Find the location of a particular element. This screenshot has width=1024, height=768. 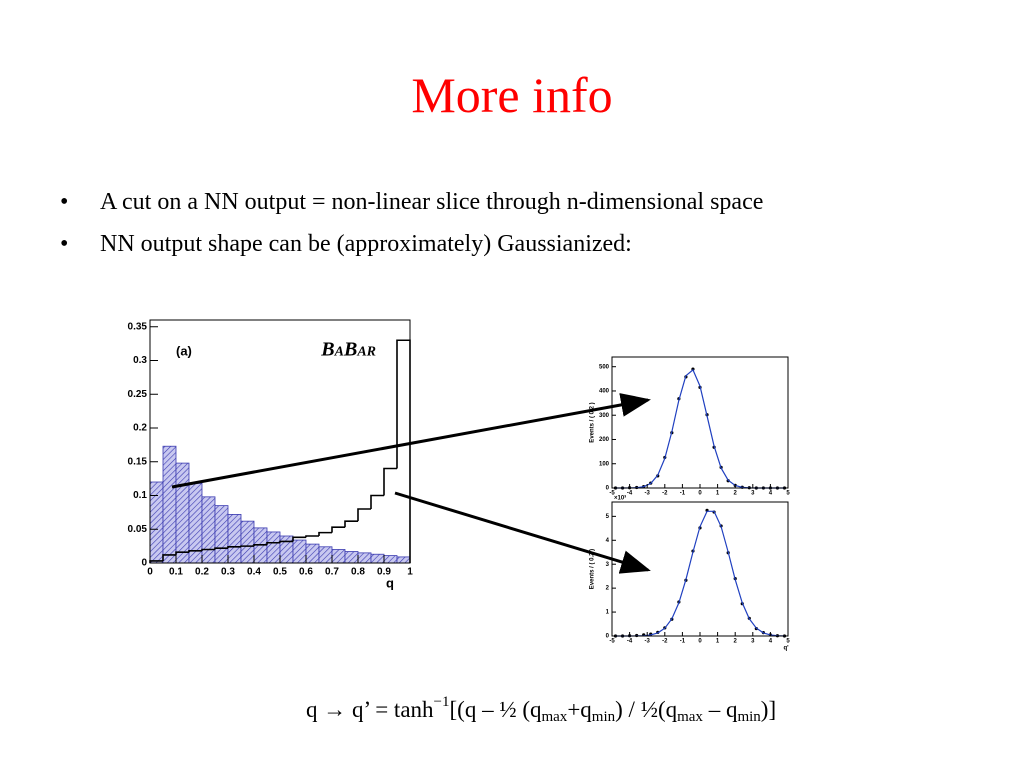

y-tick-label: 300 is located at coordinates (604, 416).